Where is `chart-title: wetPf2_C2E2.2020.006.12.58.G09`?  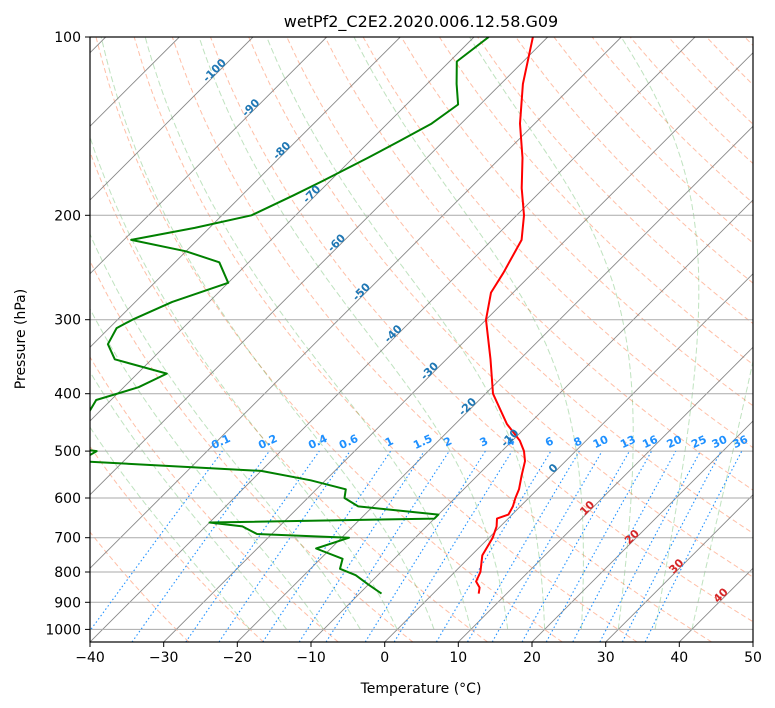
chart-title: wetPf2_C2E2.2020.006.12.58.G09 is located at coordinates (421, 22).